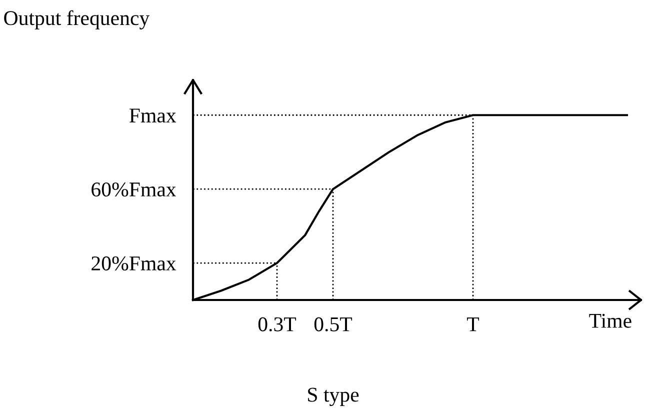 The height and width of the screenshot is (411, 655). I want to click on y-tick-label: 20%Fmax, so click(134, 263).